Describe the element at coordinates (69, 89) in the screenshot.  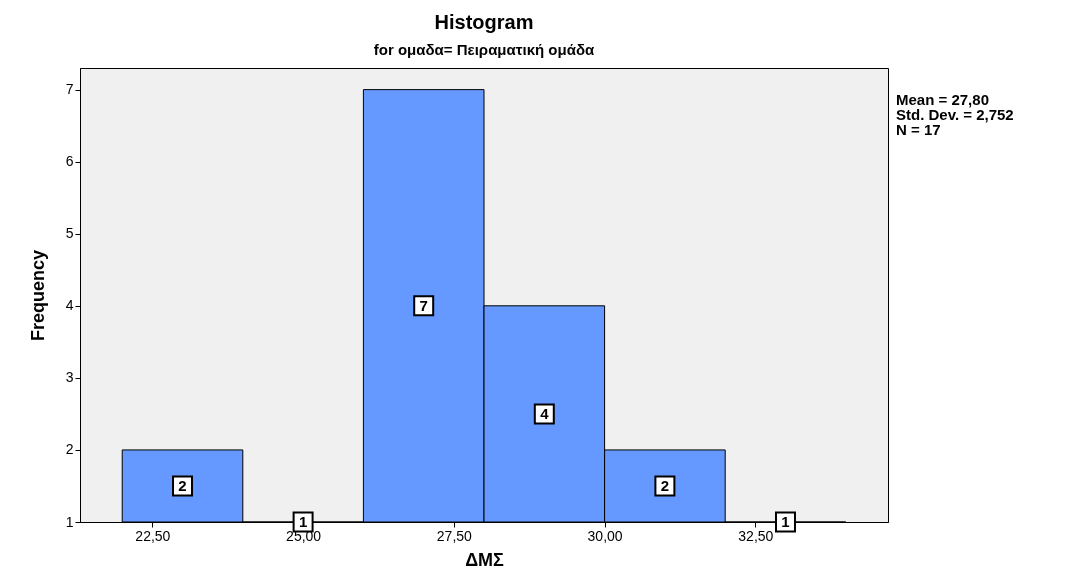
I see `y-tick-label: 7` at that location.